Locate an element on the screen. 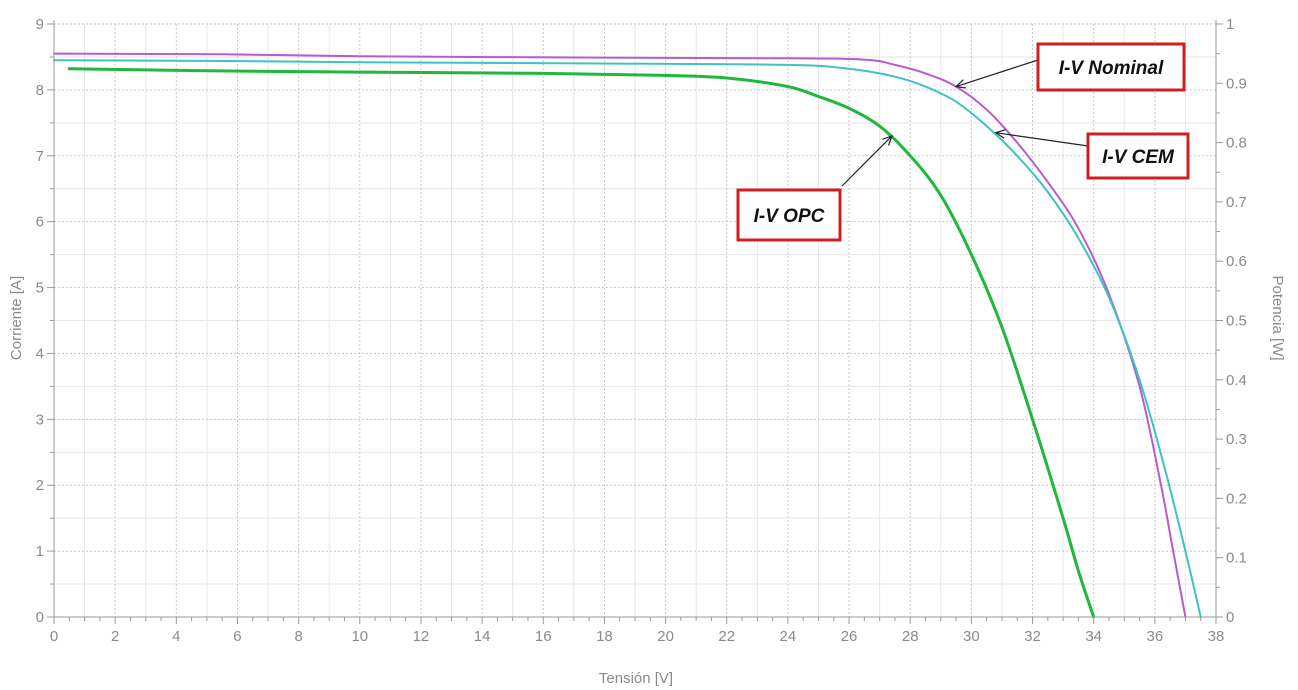 This screenshot has width=1298, height=690. x-tick-label: 10 is located at coordinates (359, 636).